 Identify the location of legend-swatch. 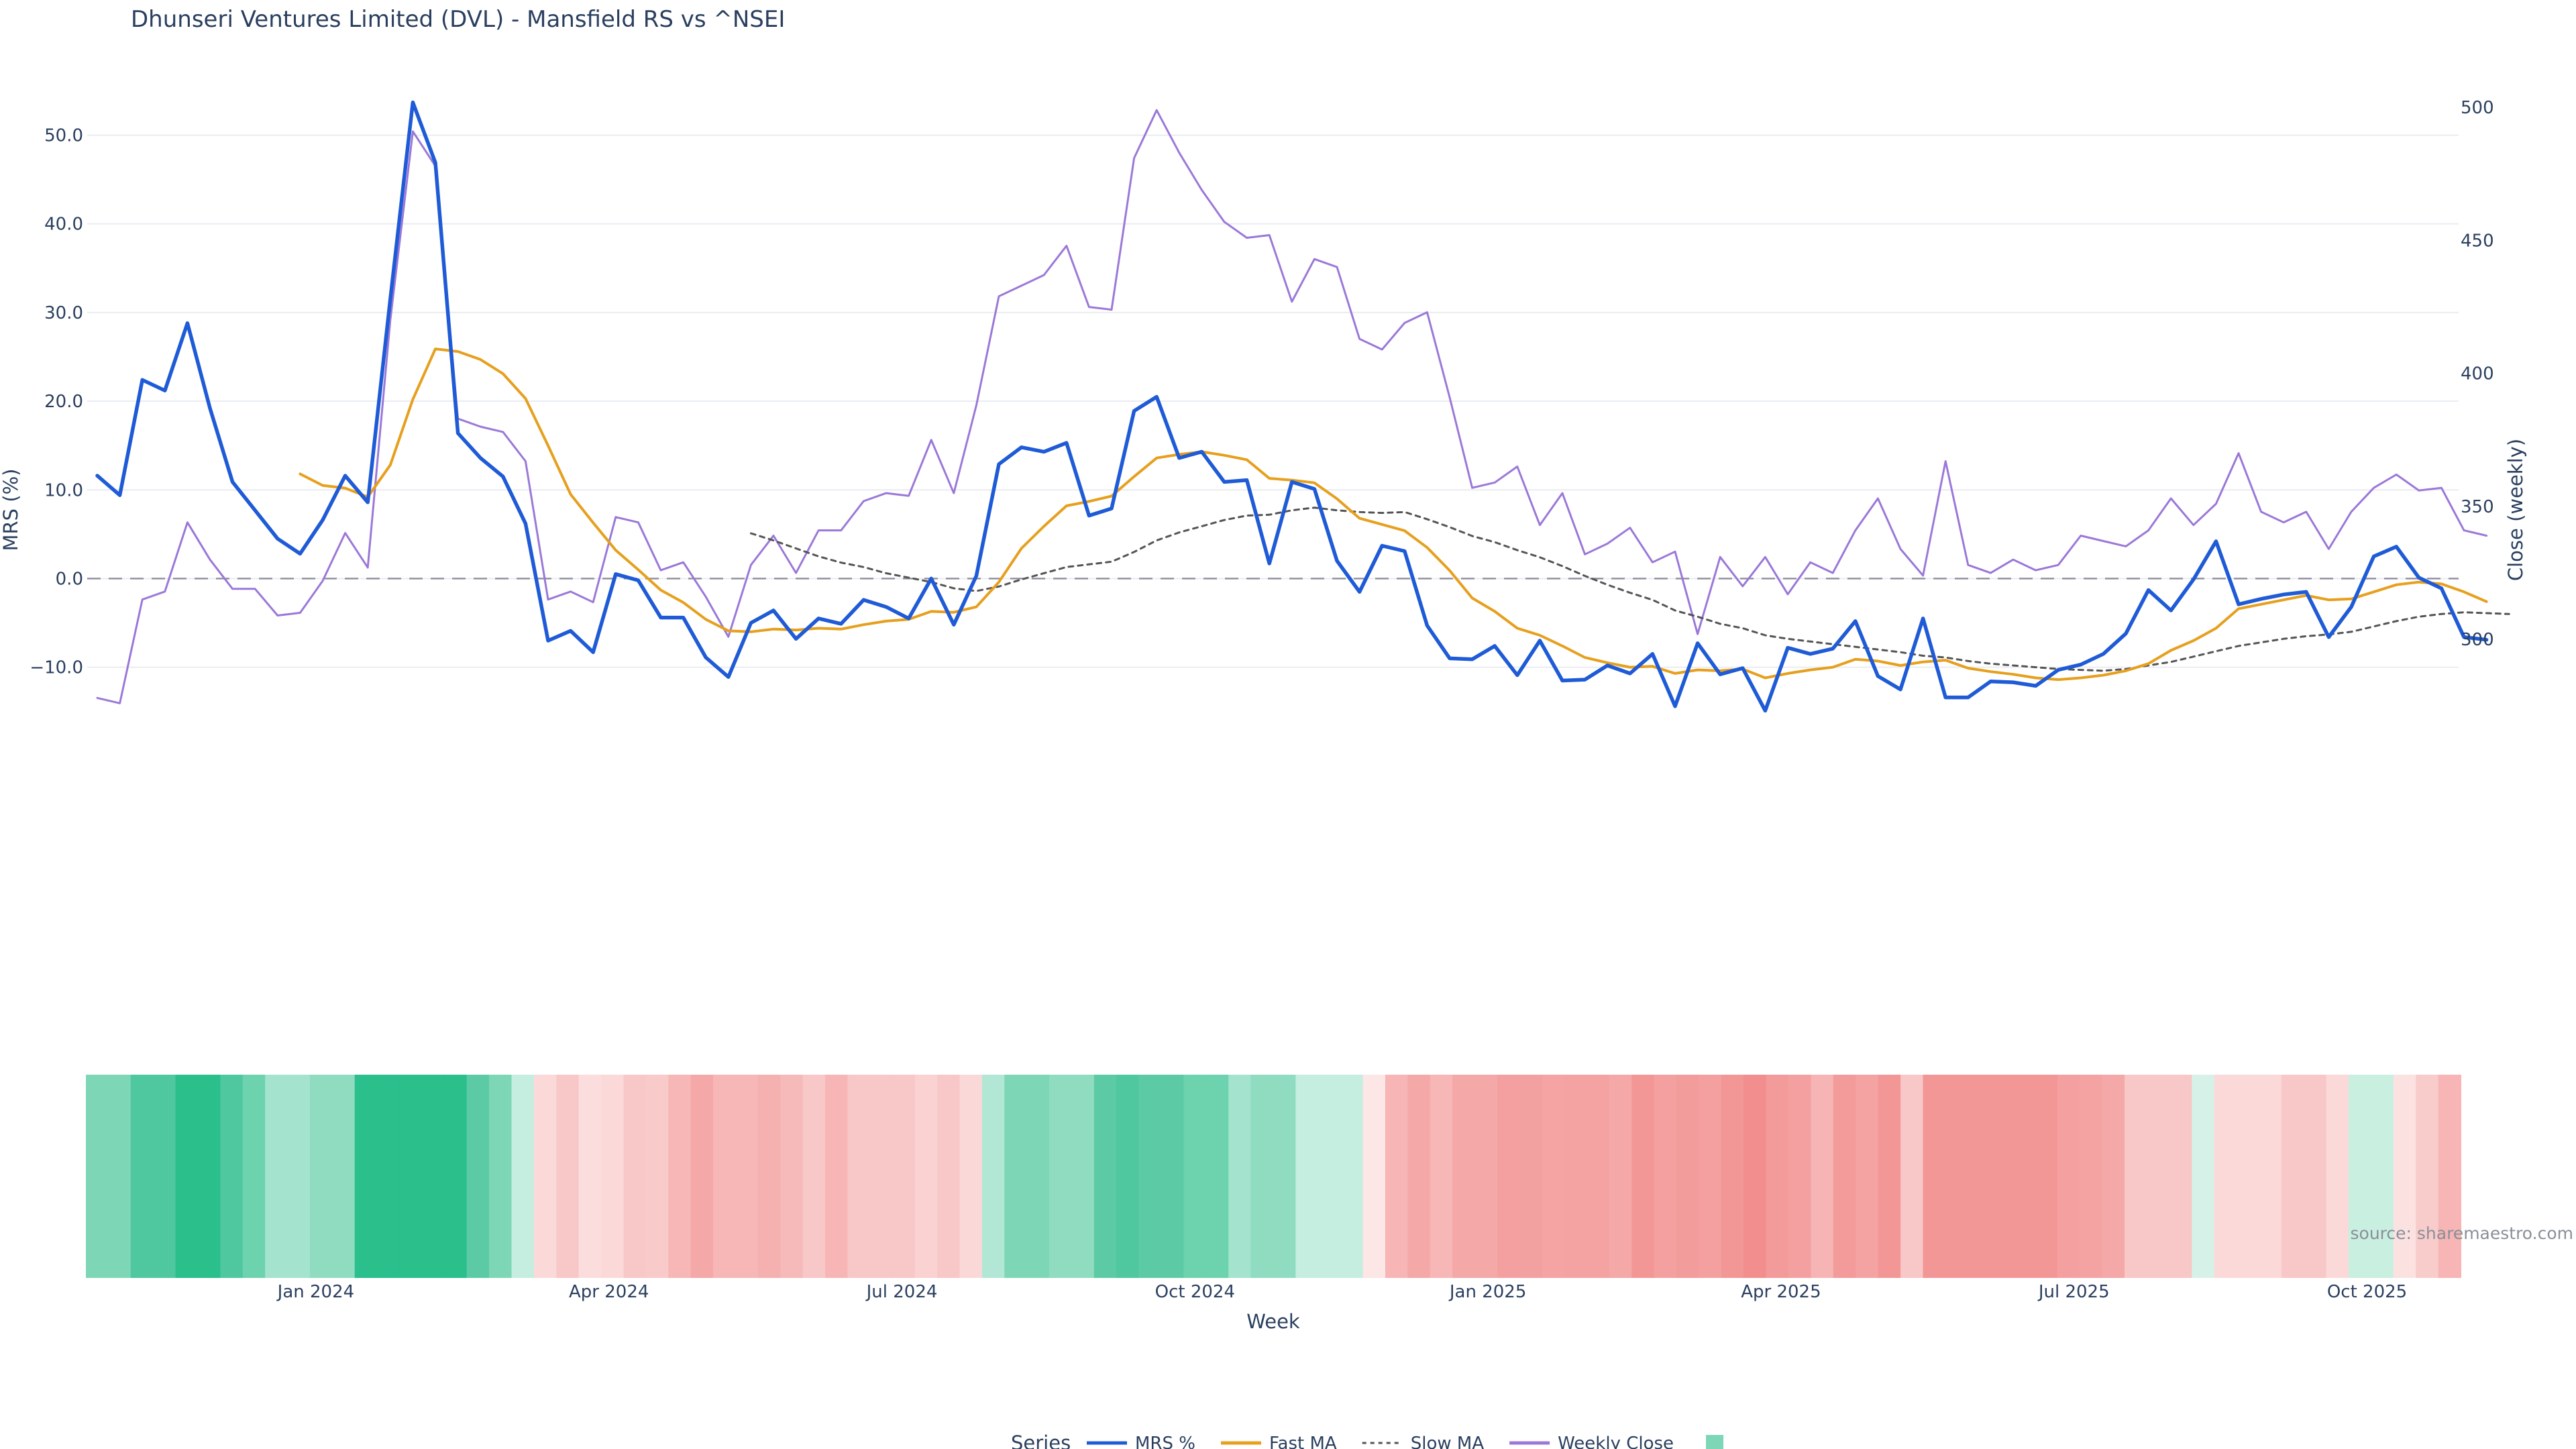
(1715, 1442).